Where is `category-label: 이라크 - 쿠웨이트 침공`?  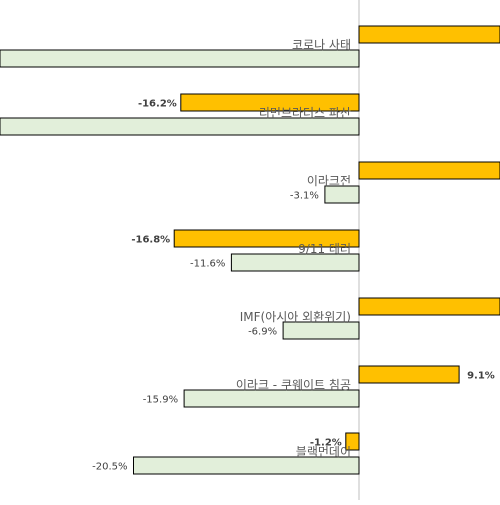 category-label: 이라크 - 쿠웨이트 침공 is located at coordinates (293, 385).